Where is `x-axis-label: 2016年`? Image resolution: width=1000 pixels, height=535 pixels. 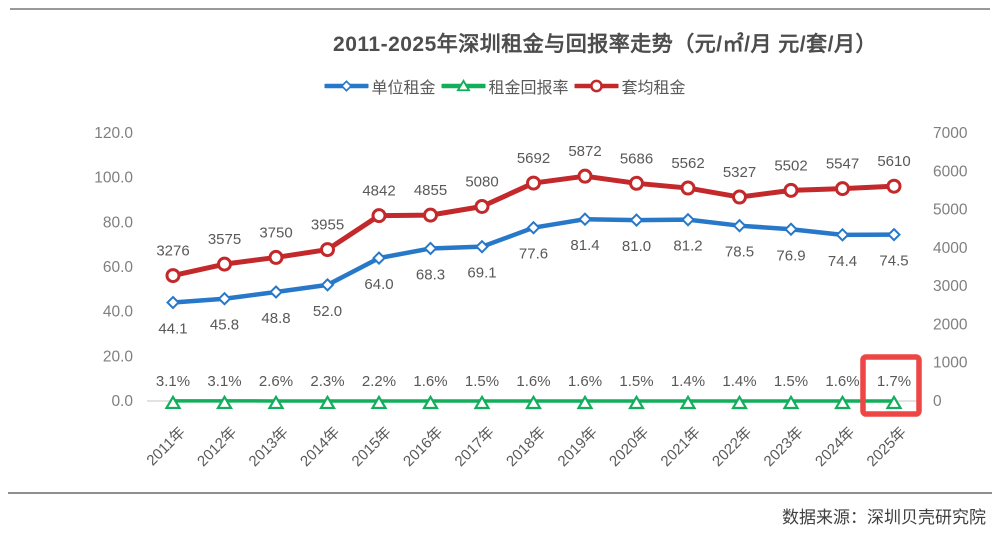
x-axis-label: 2016年 is located at coordinates (423, 447).